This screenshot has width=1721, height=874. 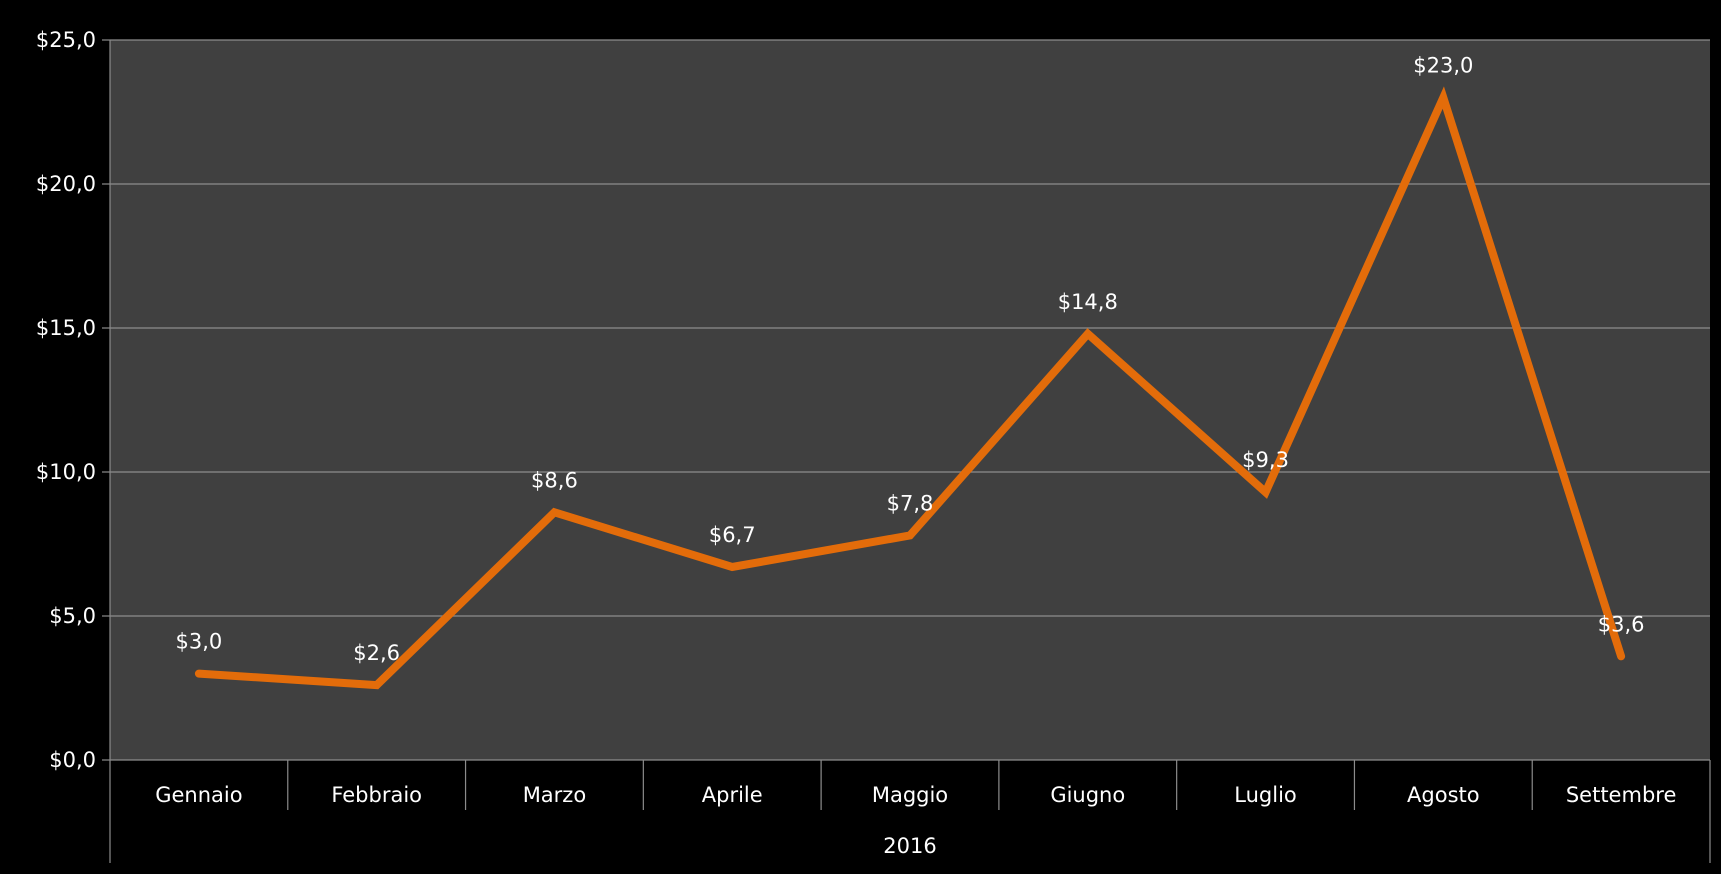 What do you see at coordinates (909, 846) in the screenshot?
I see `x-group-label: 2016` at bounding box center [909, 846].